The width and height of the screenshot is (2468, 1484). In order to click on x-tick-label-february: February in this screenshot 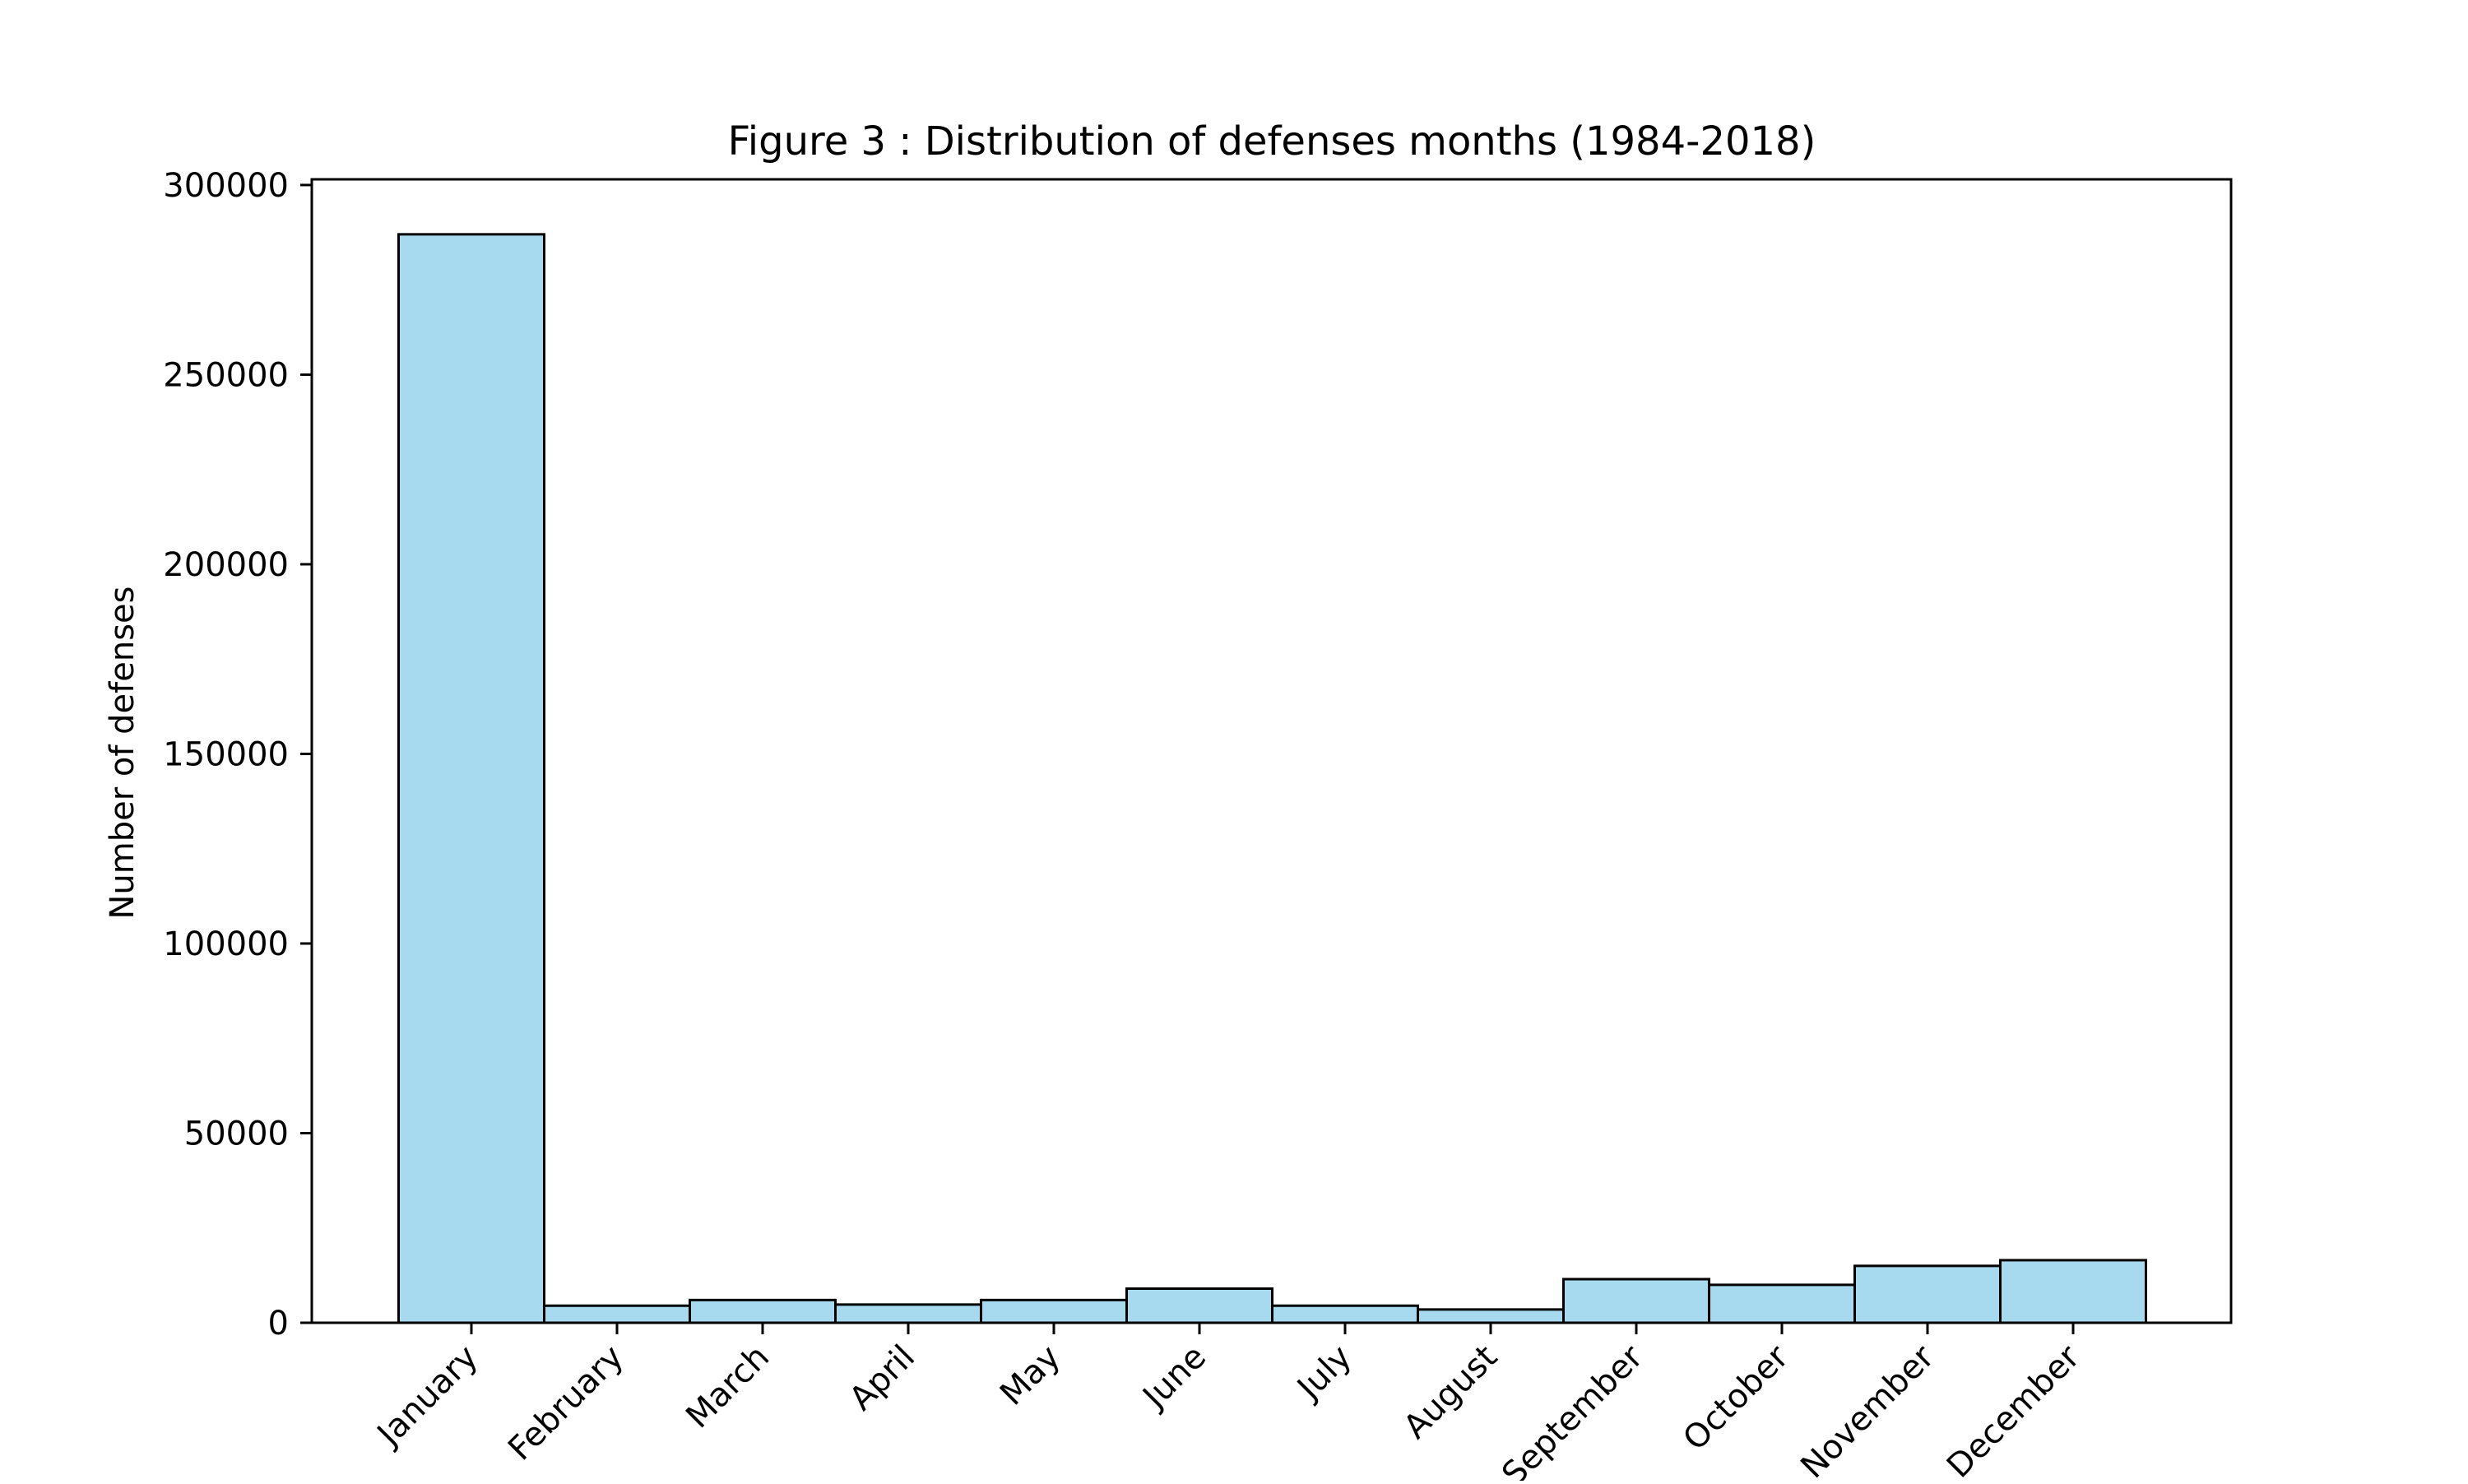, I will do `click(566, 1403)`.